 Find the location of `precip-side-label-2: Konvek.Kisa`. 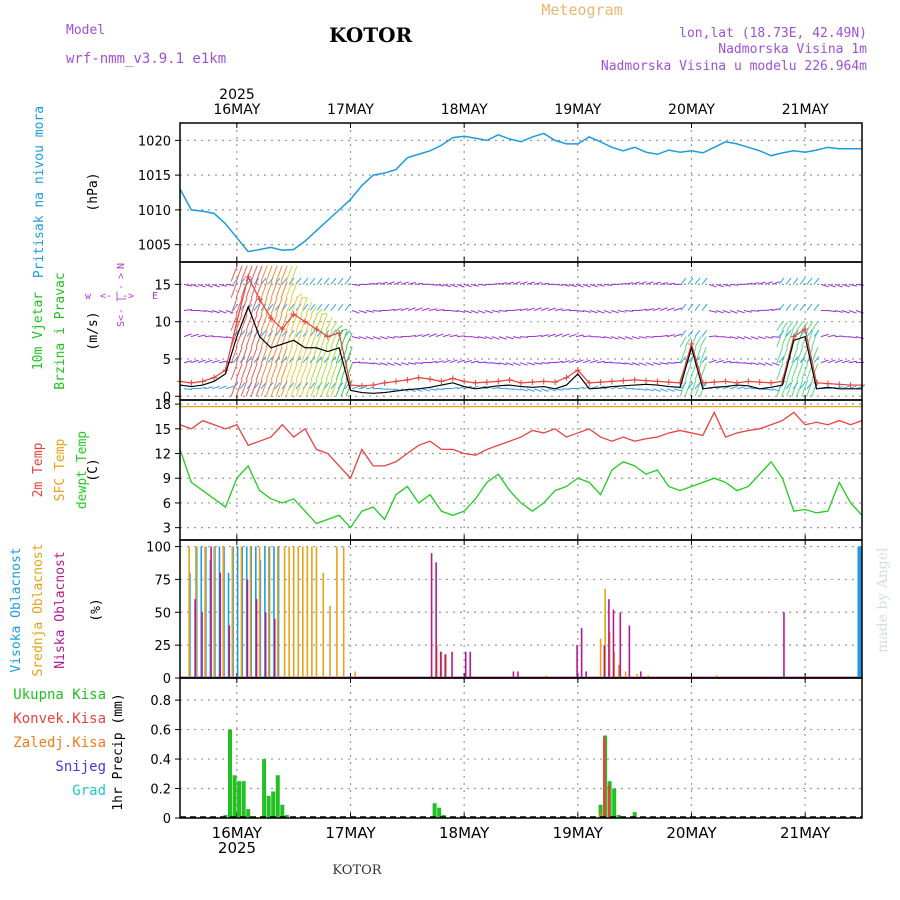

precip-side-label-2: Konvek.Kisa is located at coordinates (59, 719).